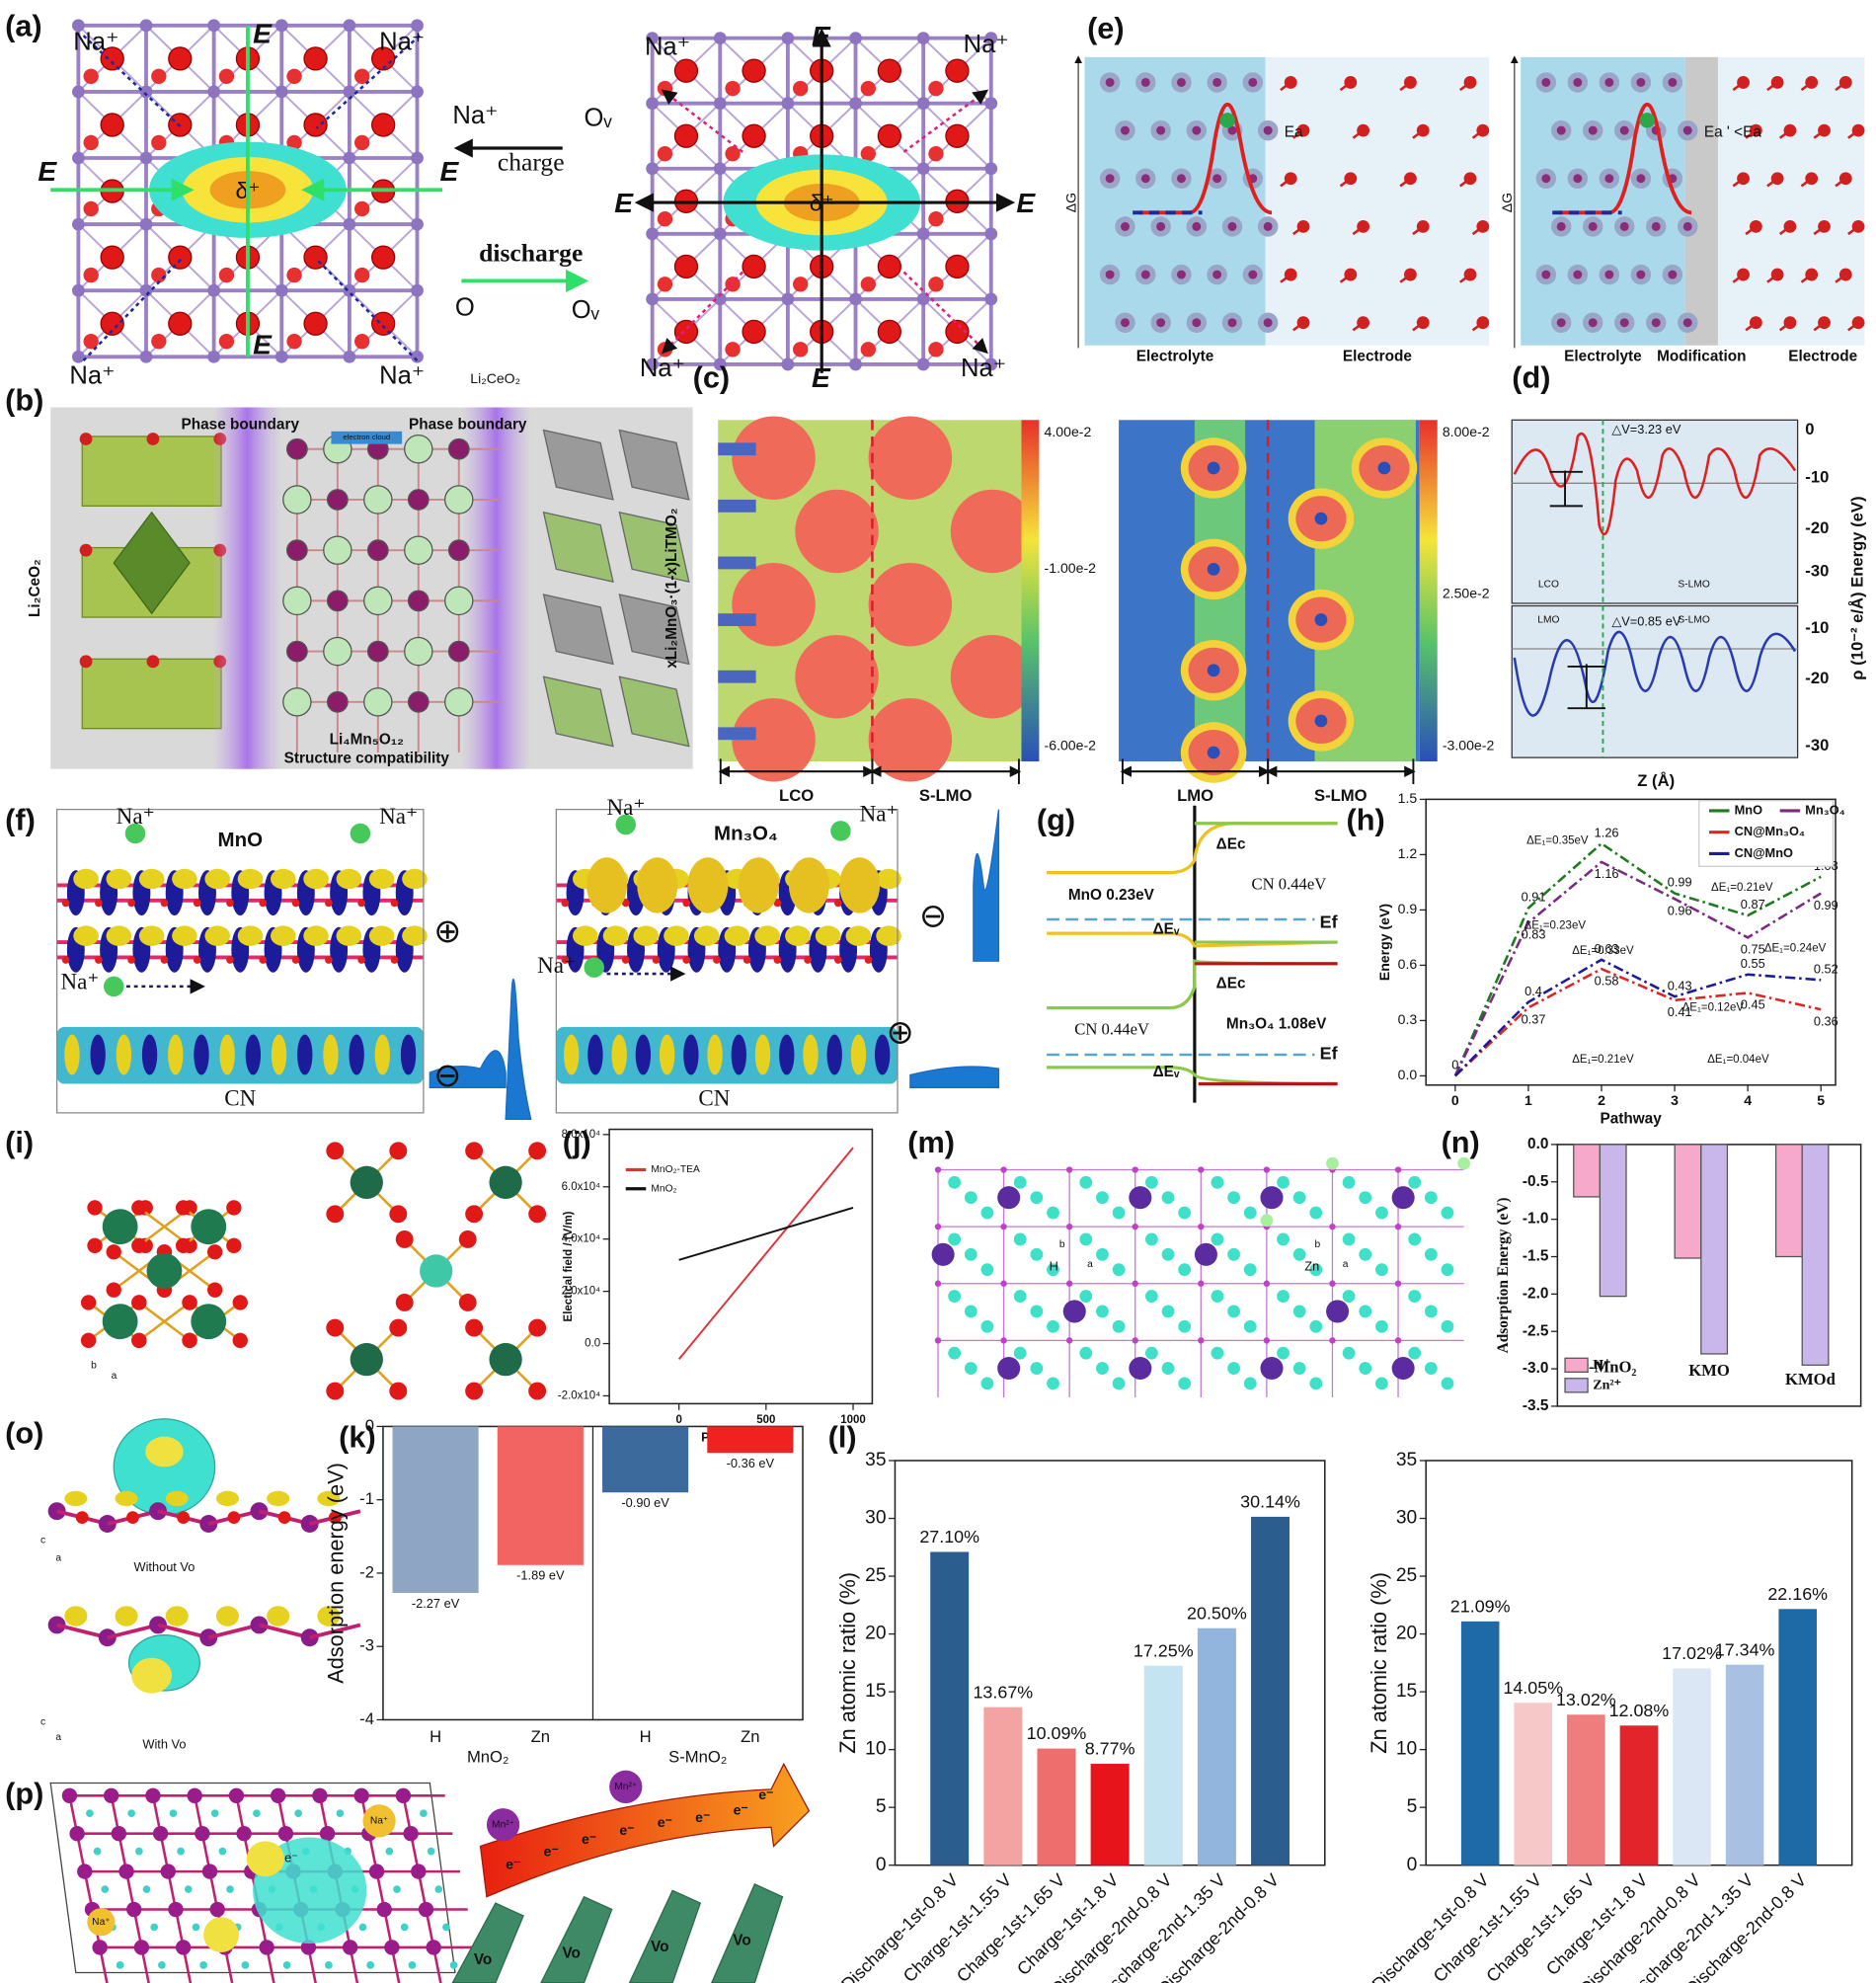  Describe the element at coordinates (746, 834) in the screenshot. I see `label: Mn₃O₄` at that location.